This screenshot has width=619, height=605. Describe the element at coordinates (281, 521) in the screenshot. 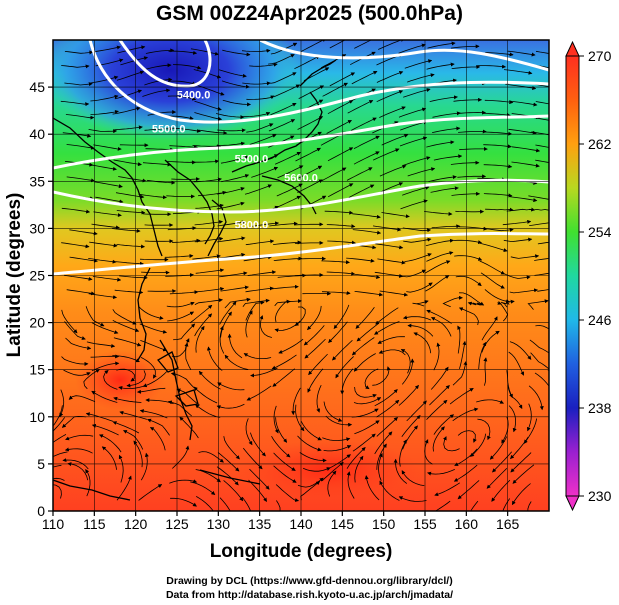

I see `x-axis: 110 115 120 125 130 135 140 145 150 155 160 165` at that location.